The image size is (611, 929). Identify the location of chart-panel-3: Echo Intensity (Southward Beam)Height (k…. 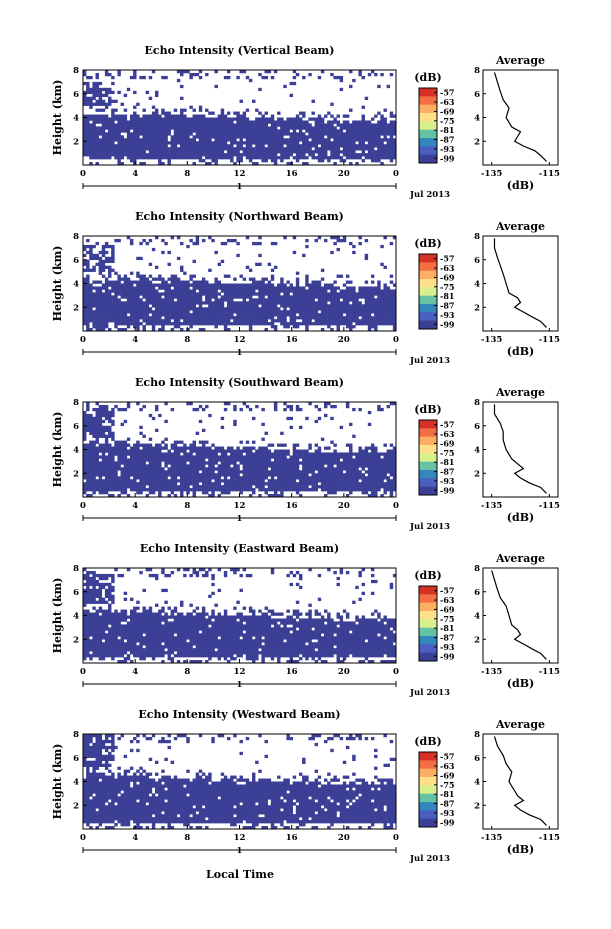
(305, 454).